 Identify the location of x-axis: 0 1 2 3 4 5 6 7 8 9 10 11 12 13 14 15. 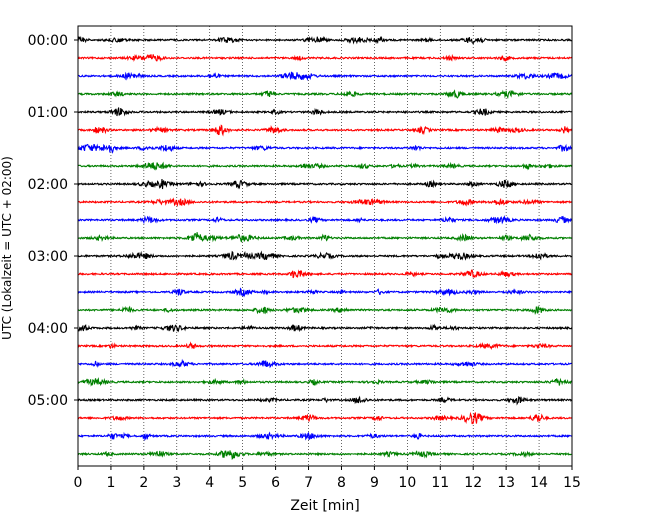
(327, 478).